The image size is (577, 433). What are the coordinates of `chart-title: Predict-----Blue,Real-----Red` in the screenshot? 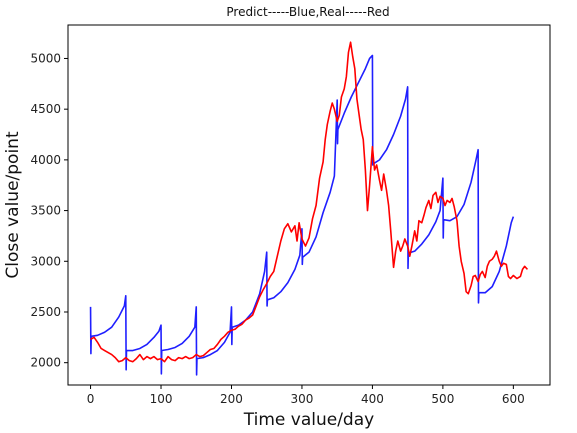 It's located at (307, 12).